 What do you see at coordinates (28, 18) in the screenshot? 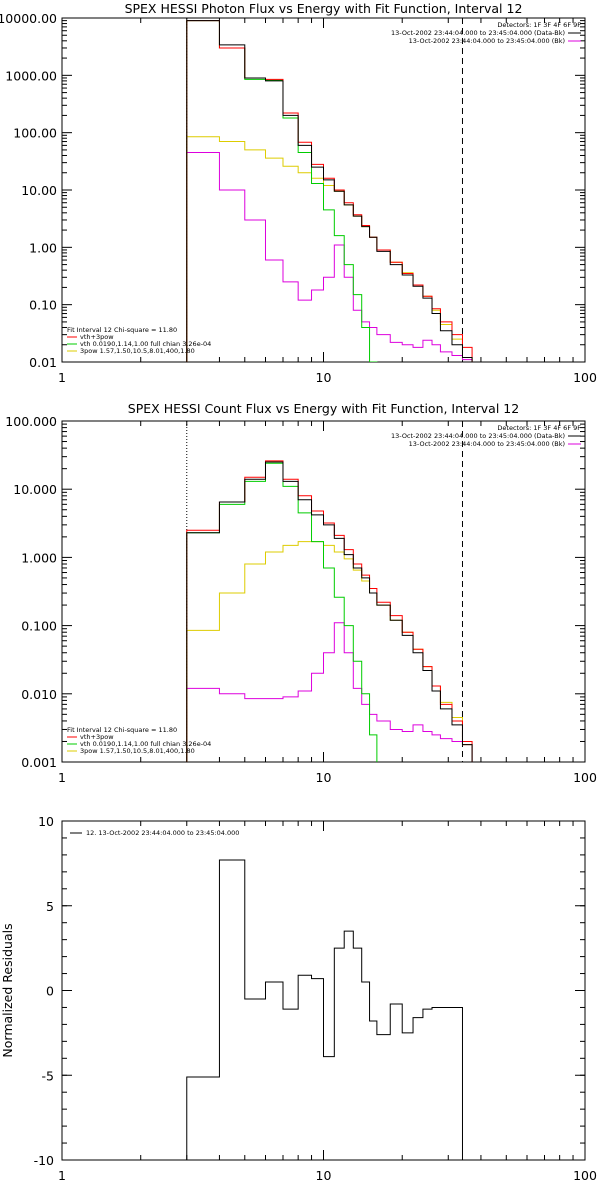
I see `y-tick-label: 10000.00` at bounding box center [28, 18].